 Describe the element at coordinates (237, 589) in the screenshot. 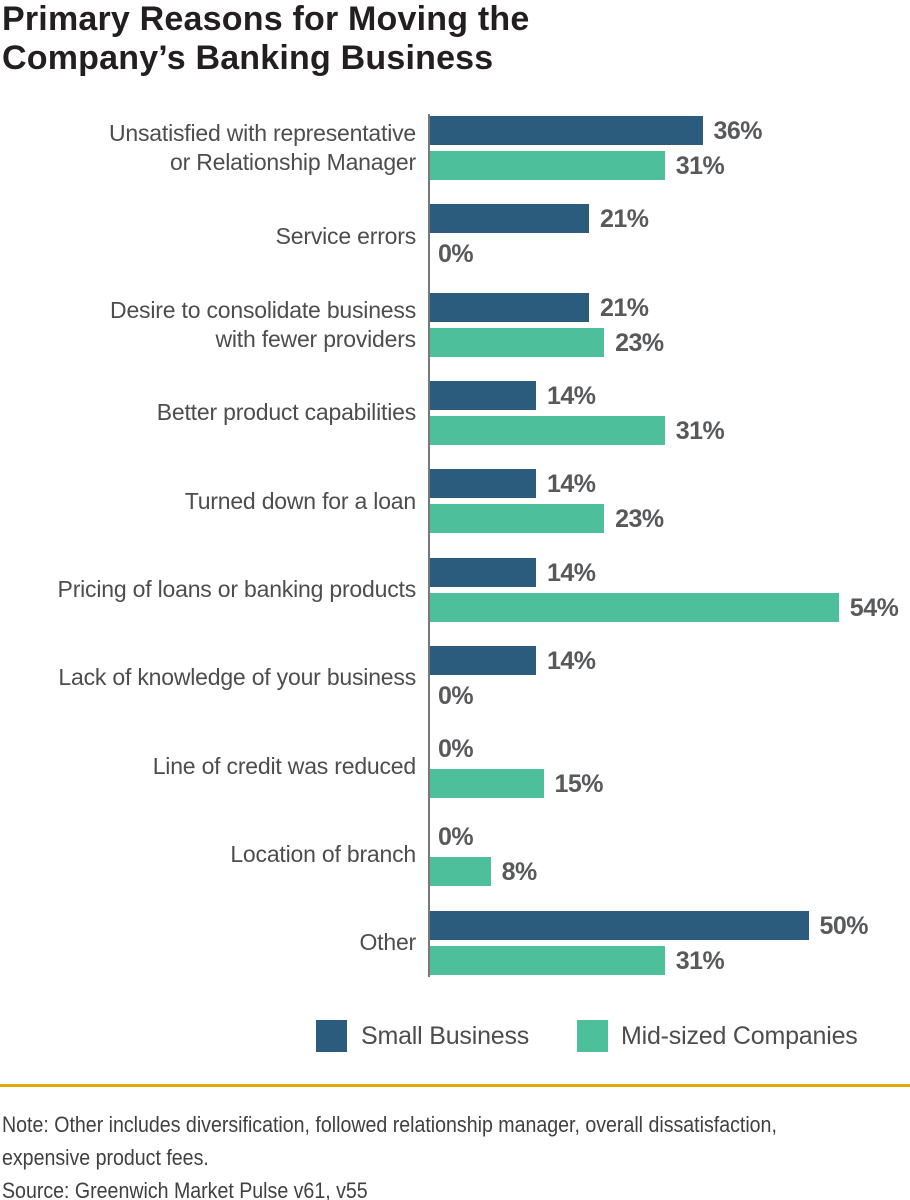

I see `category-label: Pricing of loans or banking products` at that location.